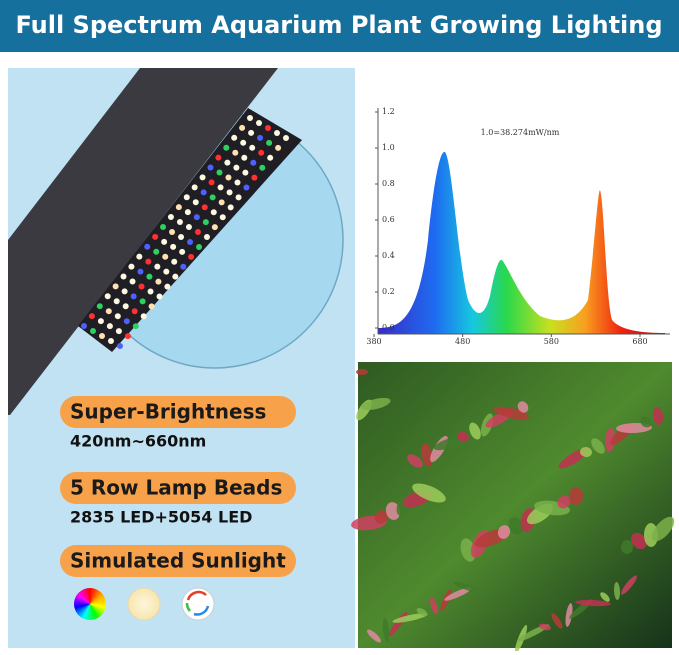 This screenshot has height=655, width=679. I want to click on y-tick-label: 0.4, so click(388, 255).